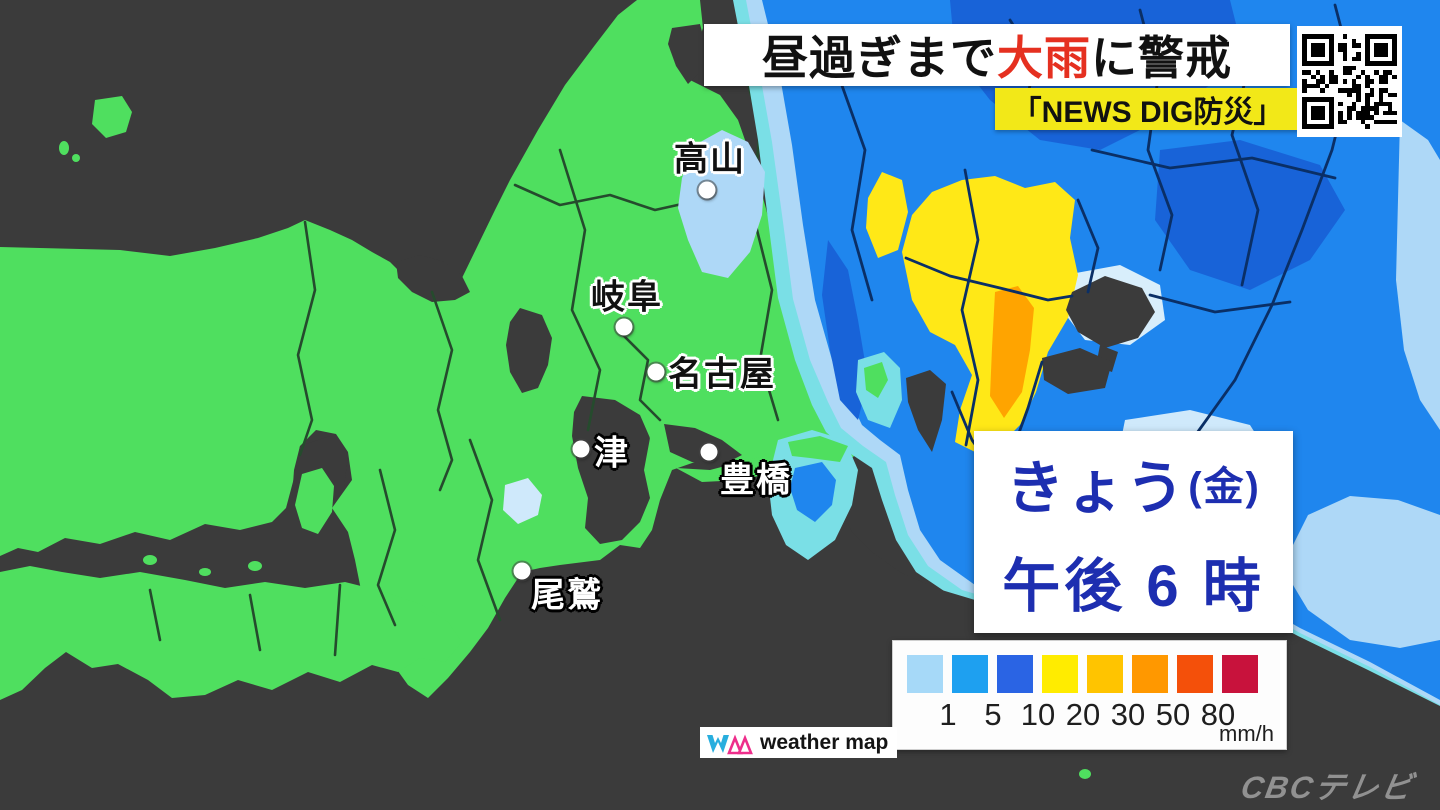 This screenshot has width=1440, height=810. What do you see at coordinates (721, 204) in the screenshot?
I see `weak-rain-cell-takayama` at bounding box center [721, 204].